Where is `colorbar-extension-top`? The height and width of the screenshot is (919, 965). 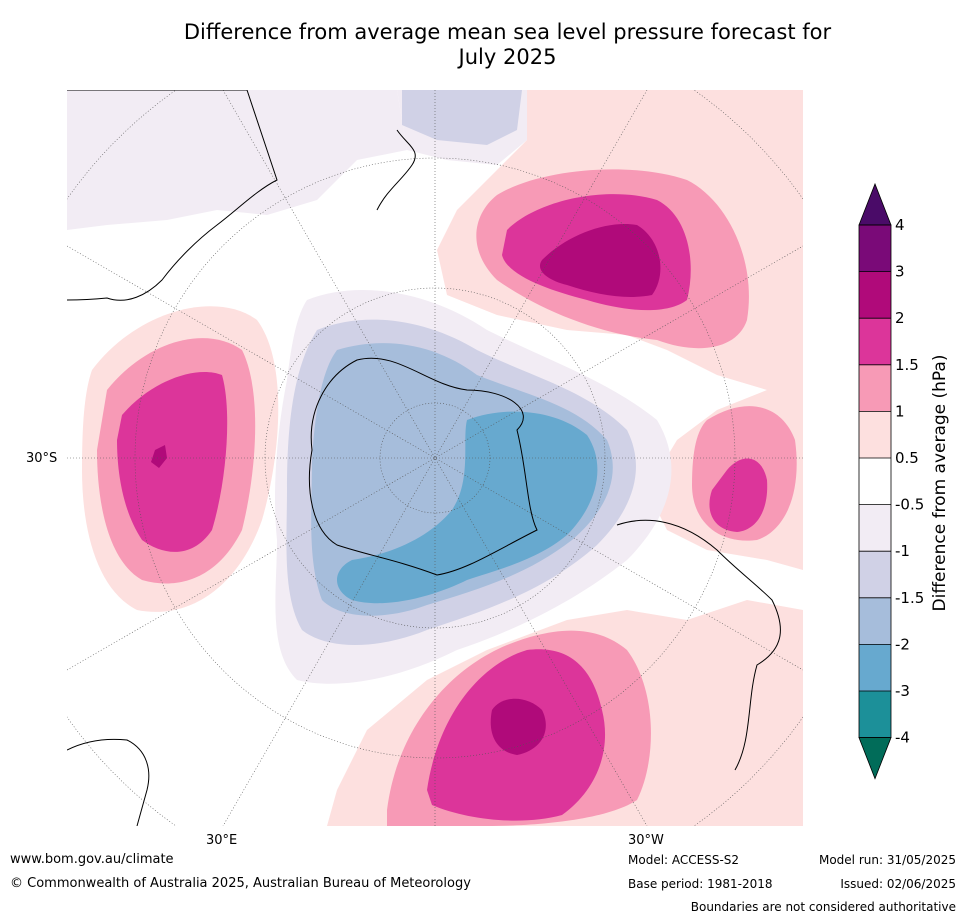
colorbar-extension-top is located at coordinates (875, 204).